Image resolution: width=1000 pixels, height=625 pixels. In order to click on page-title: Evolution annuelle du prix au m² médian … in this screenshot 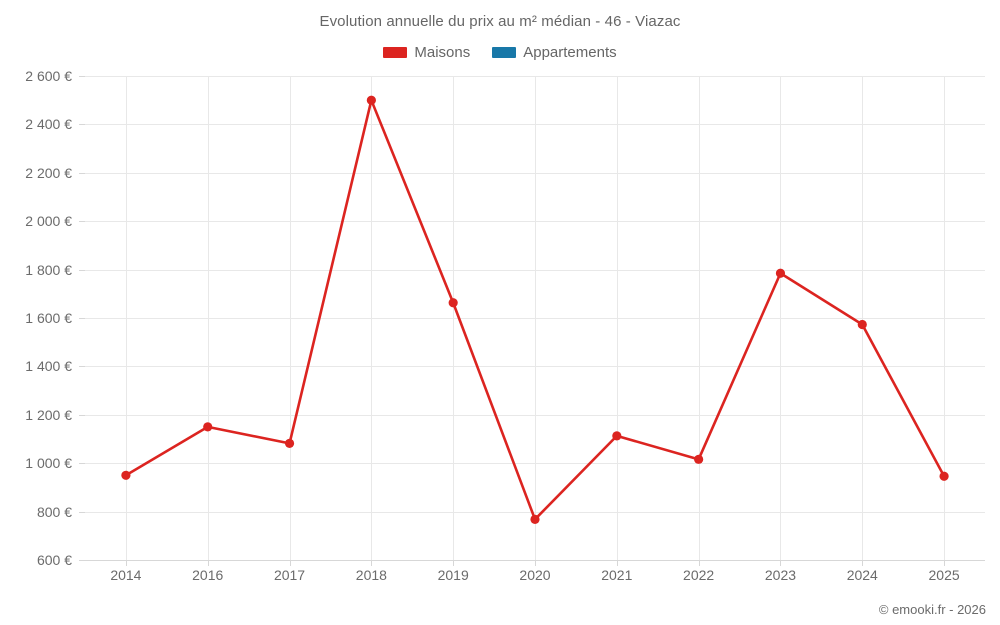, I will do `click(500, 21)`.